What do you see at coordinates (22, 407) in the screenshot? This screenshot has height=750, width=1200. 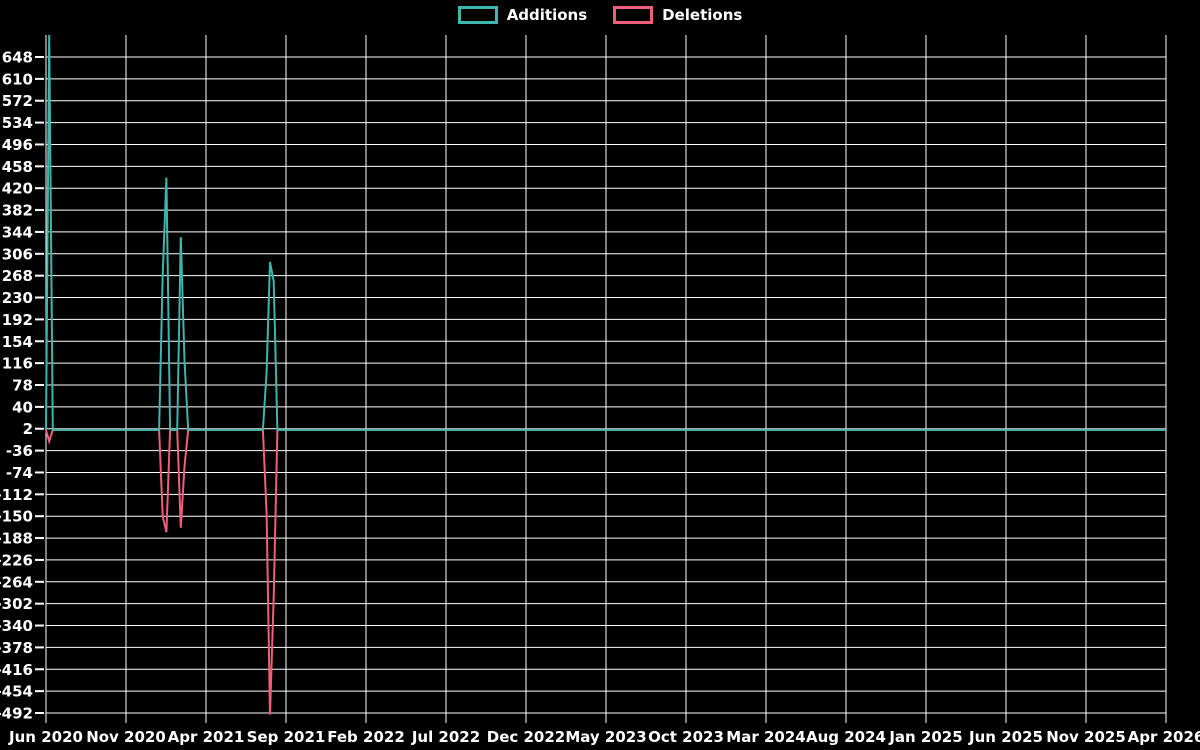 I see `y-tick-label: 40` at bounding box center [22, 407].